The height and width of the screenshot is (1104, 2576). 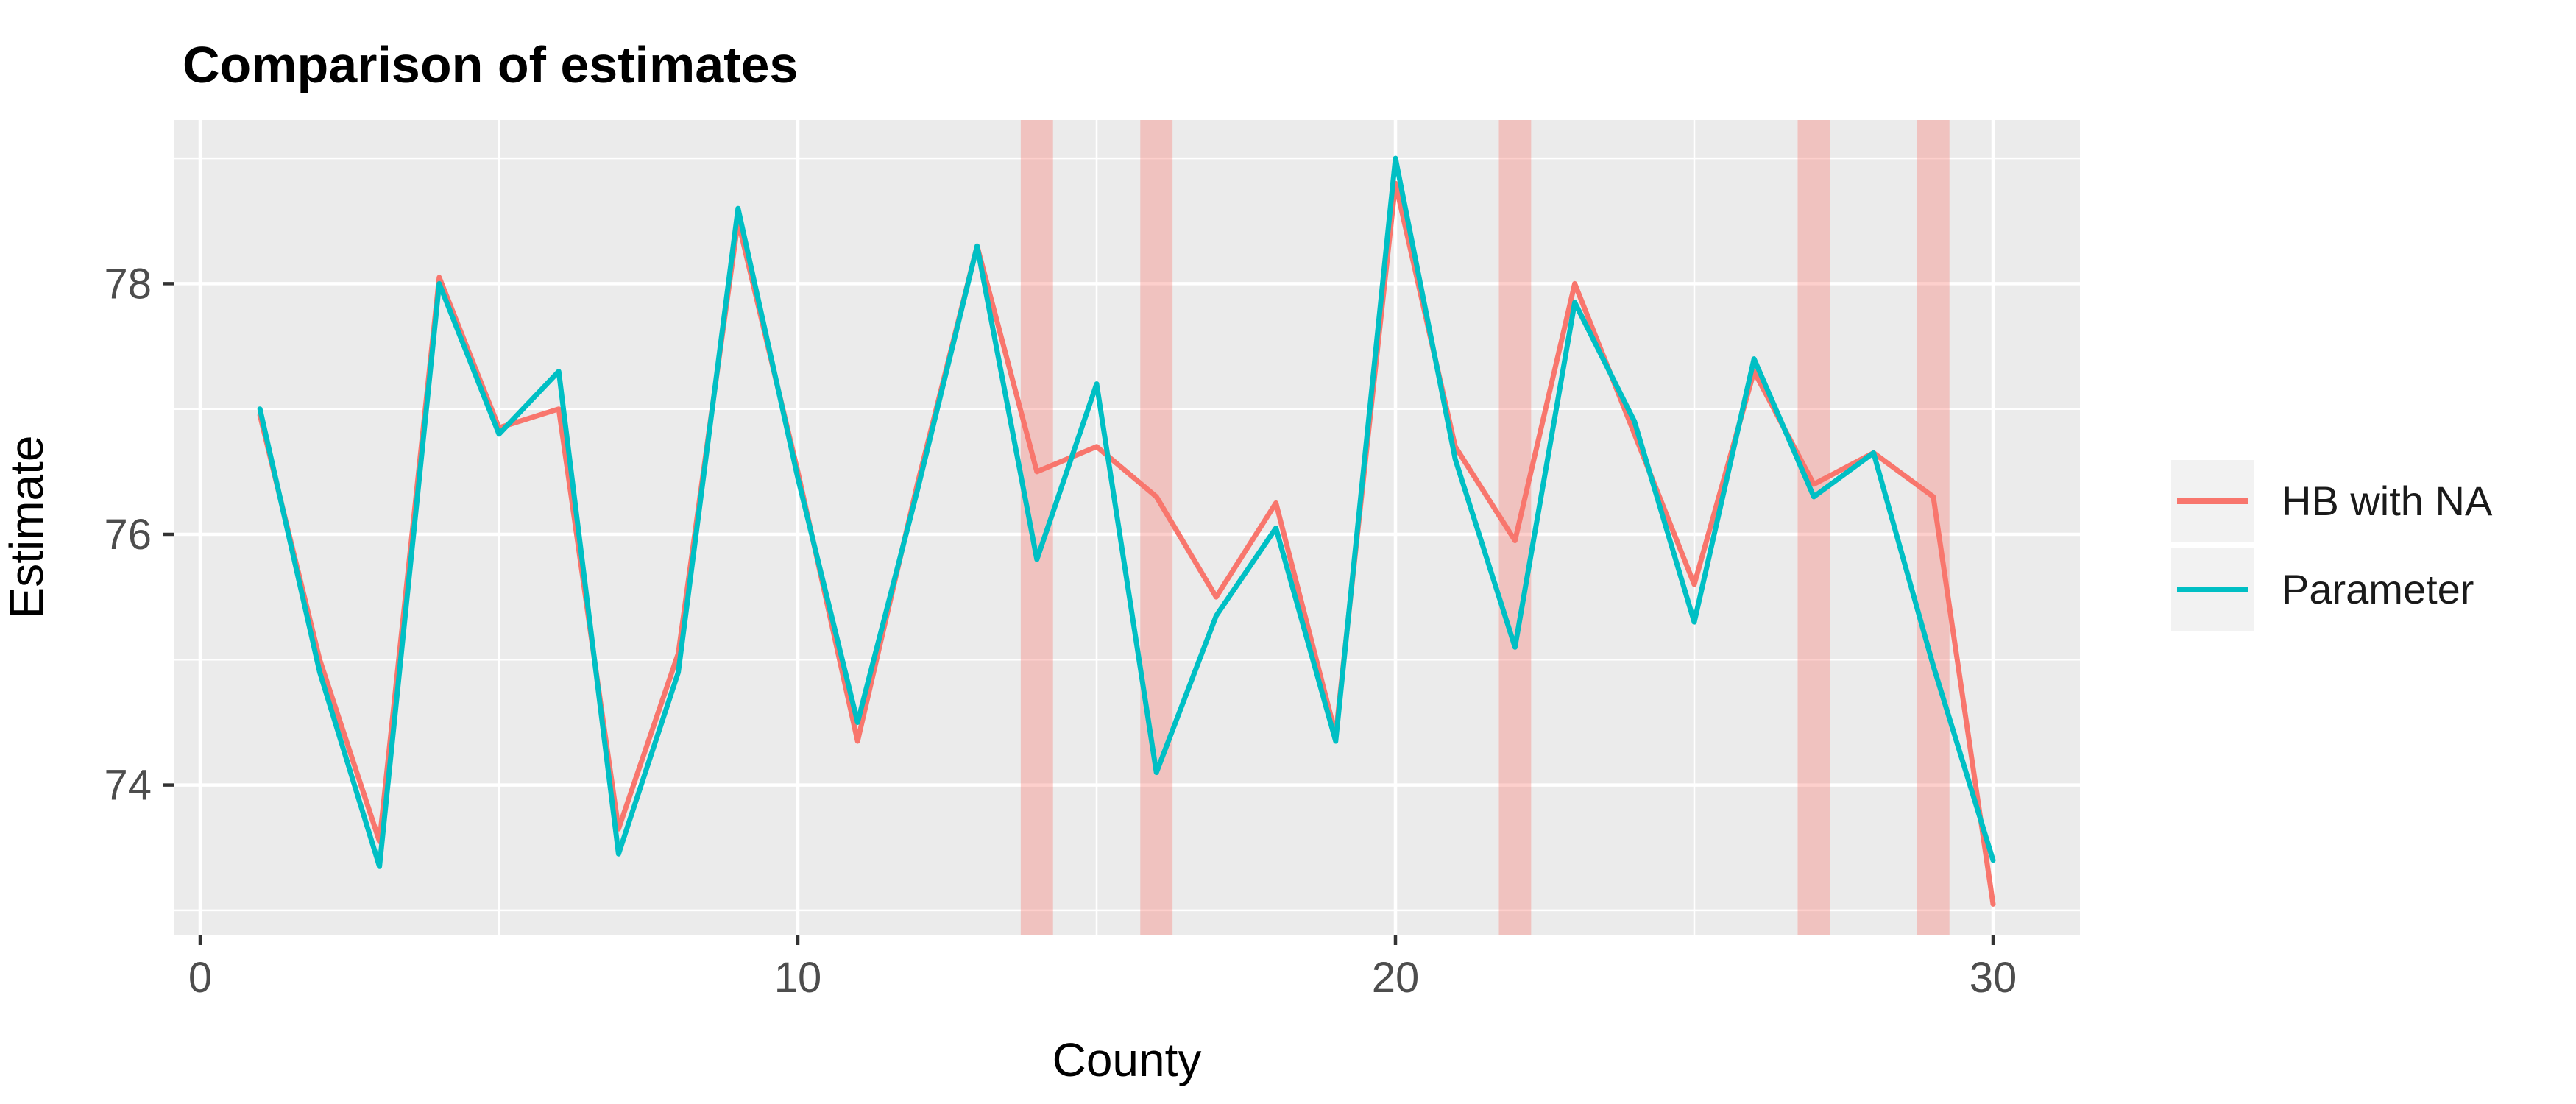 What do you see at coordinates (798, 978) in the screenshot?
I see `x-tick-label: 10` at bounding box center [798, 978].